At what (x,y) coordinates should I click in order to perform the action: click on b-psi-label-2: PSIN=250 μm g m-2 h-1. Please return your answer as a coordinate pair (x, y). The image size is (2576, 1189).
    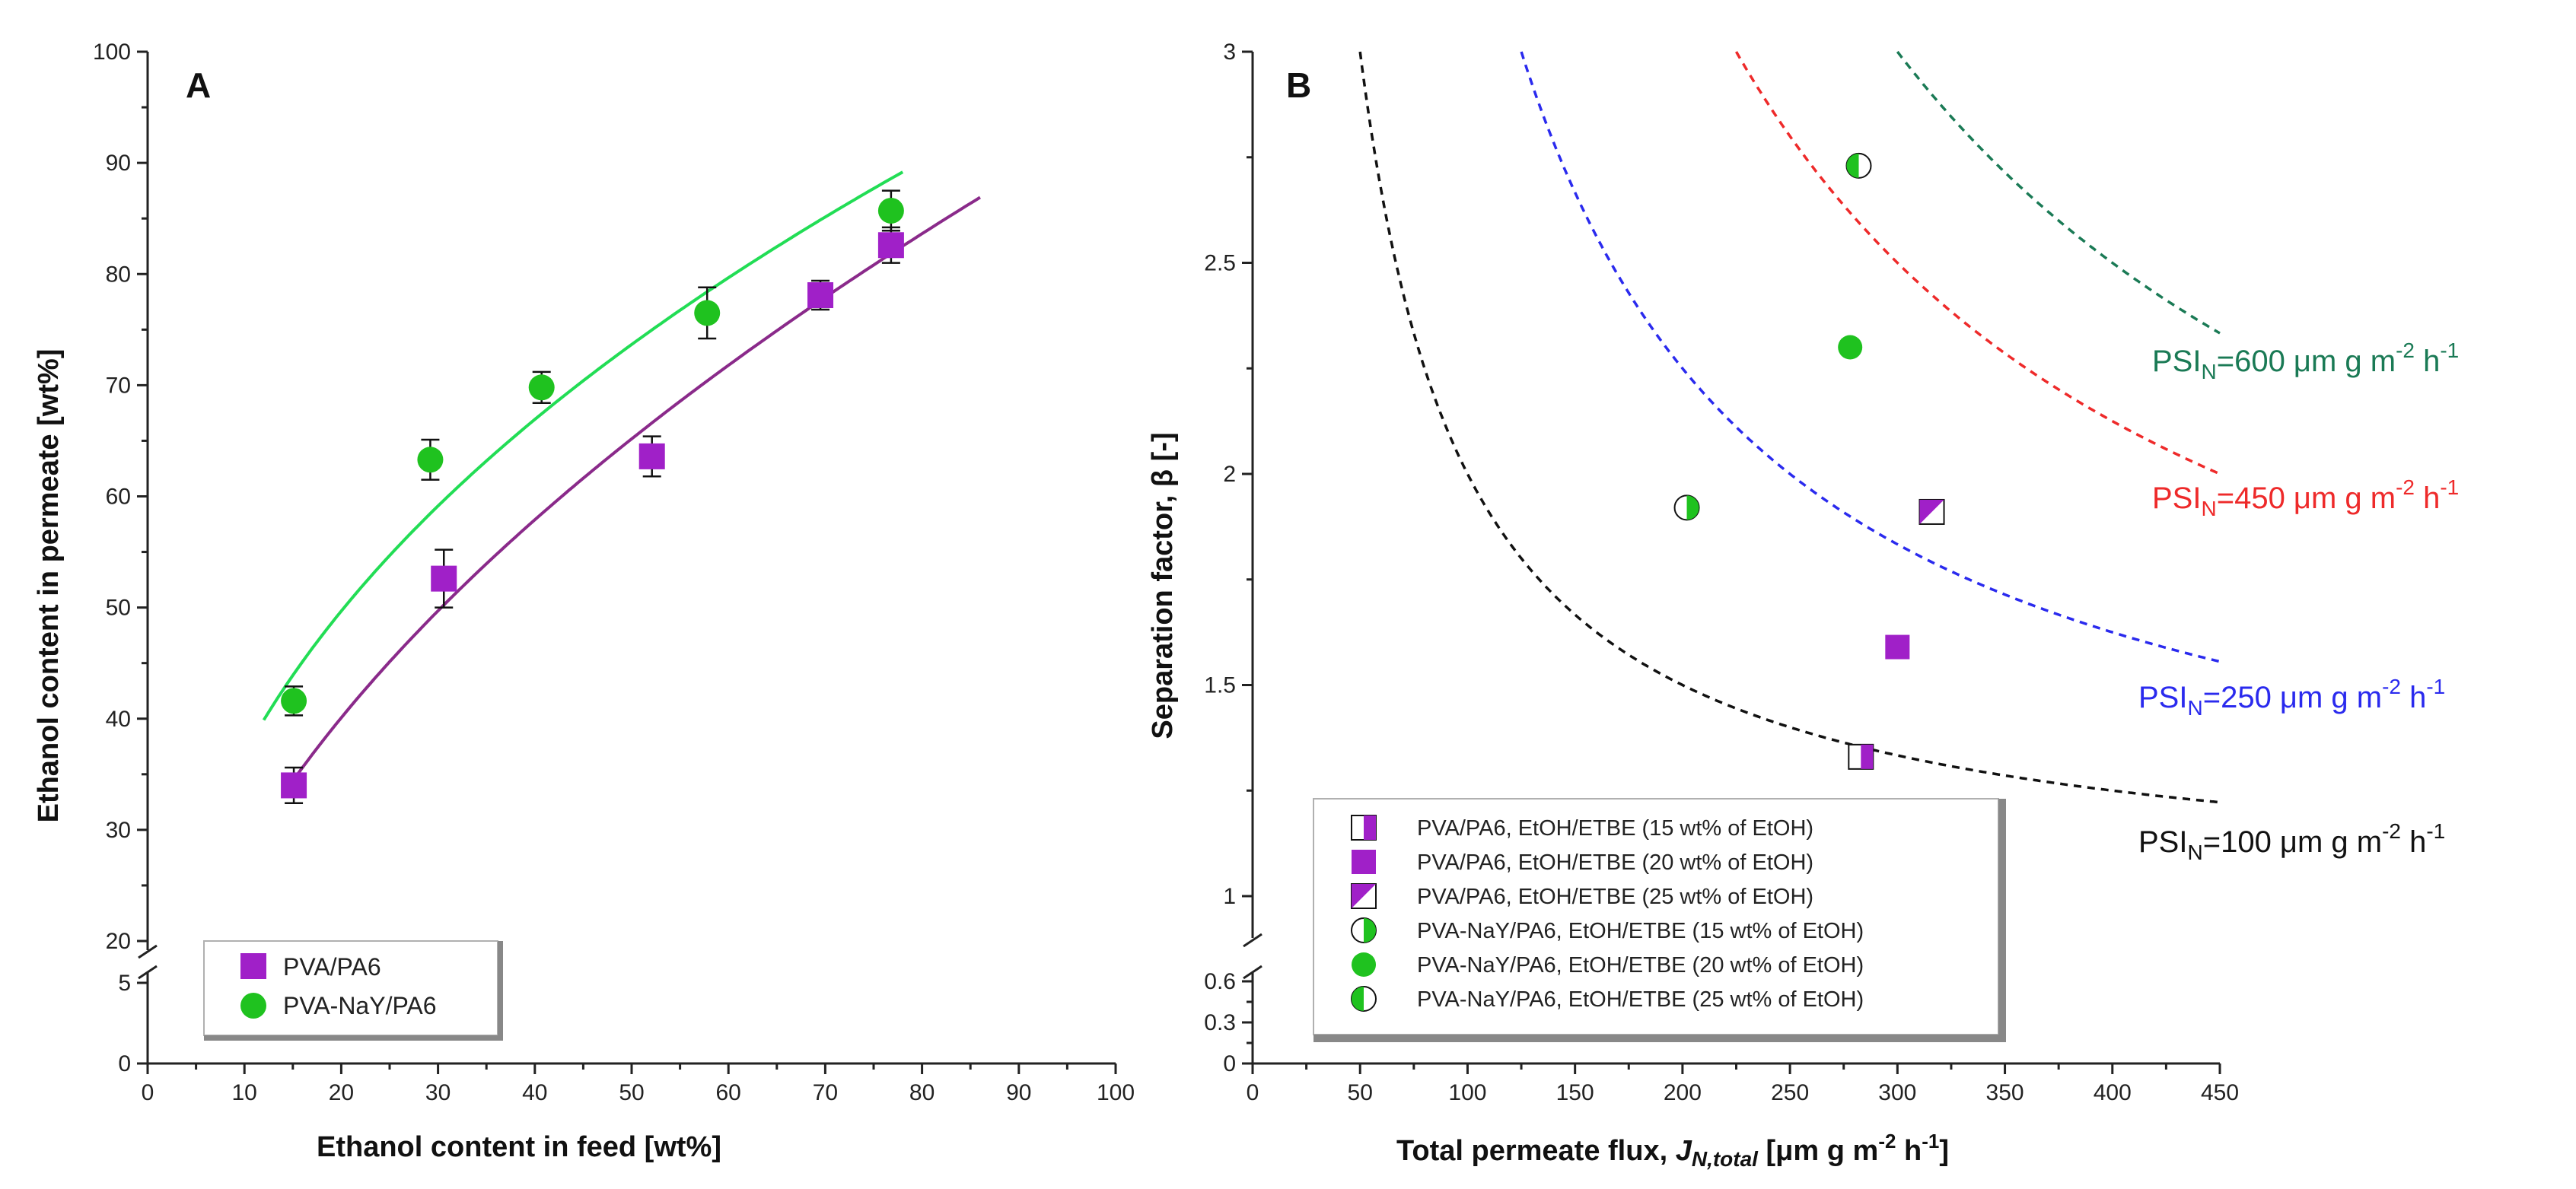
    Looking at the image, I should click on (2291, 697).